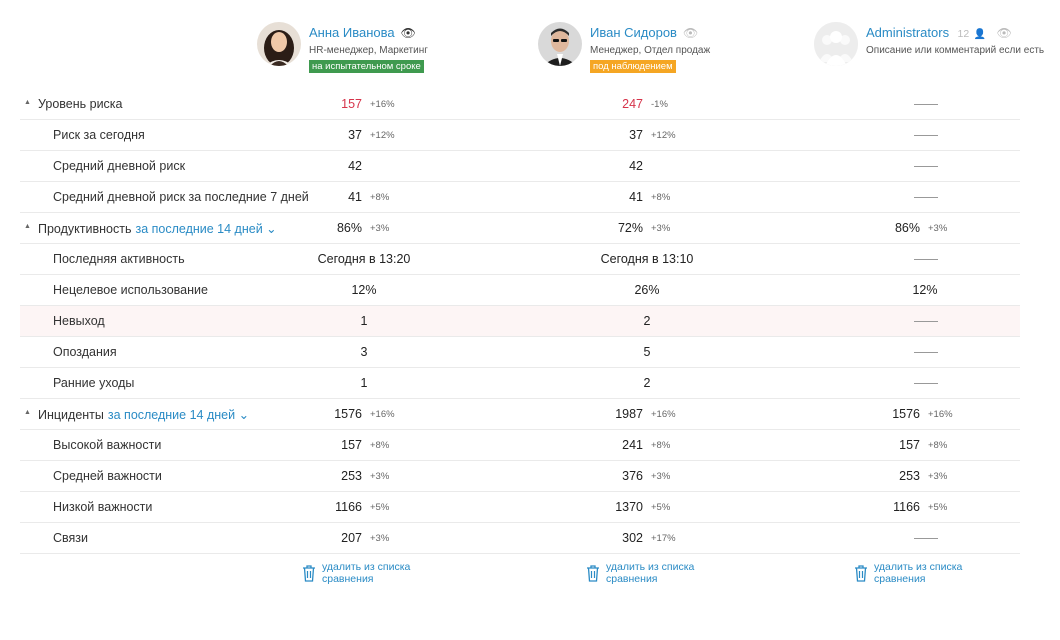  What do you see at coordinates (366, 66) in the screenshot?
I see `status-badge: на испытательном сроке` at bounding box center [366, 66].